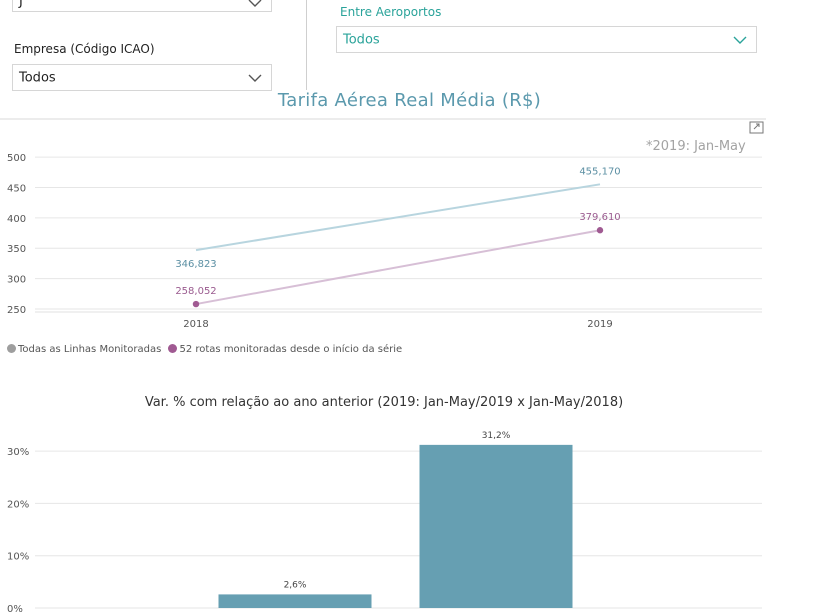 The height and width of the screenshot is (614, 819). Describe the element at coordinates (90, 349) in the screenshot. I see `legend-label: Todas as Linhas Monitoradas` at that location.